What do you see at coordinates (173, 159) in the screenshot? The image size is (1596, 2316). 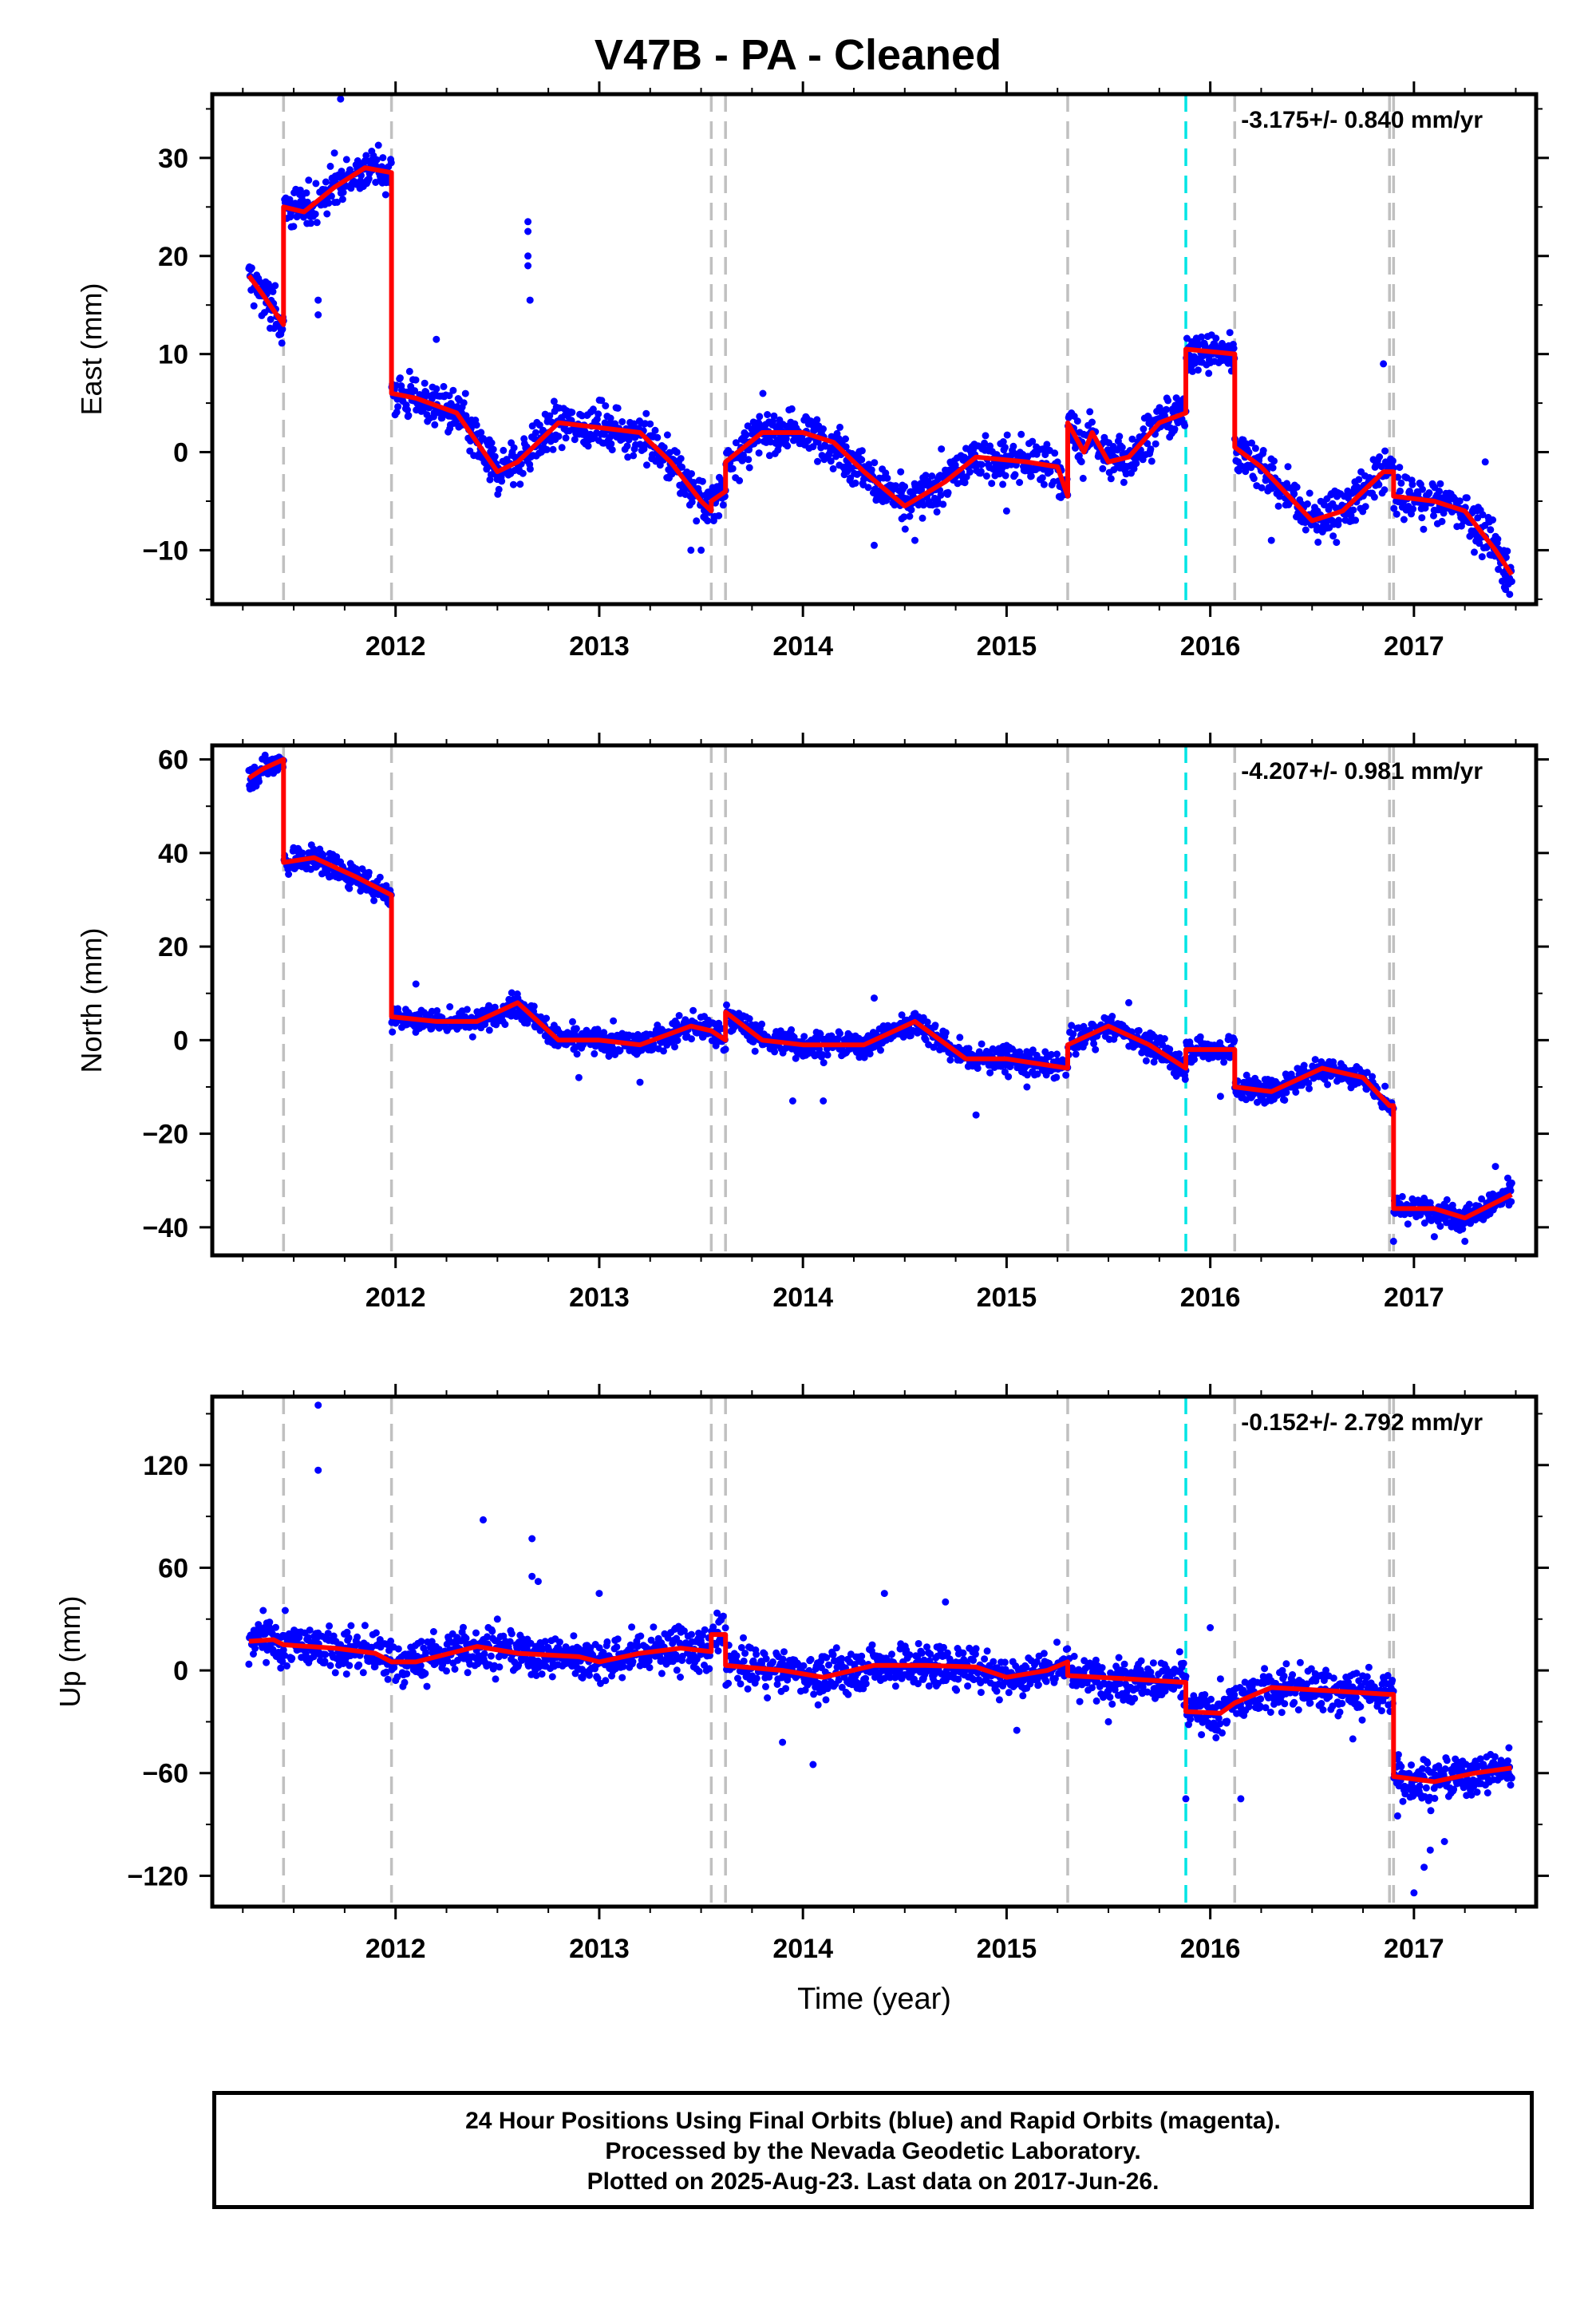 I see `y-tick-label: 30` at bounding box center [173, 159].